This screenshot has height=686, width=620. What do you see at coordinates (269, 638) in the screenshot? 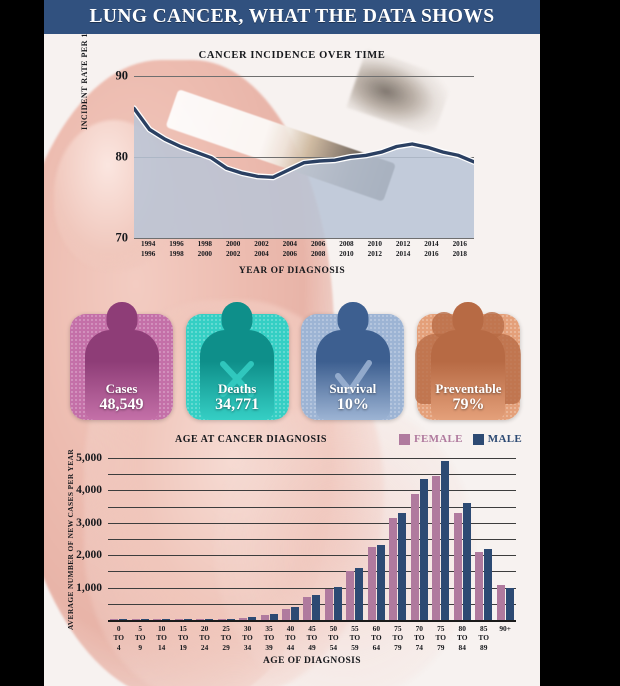
I see `bar-chart-x-tick: 35 TO 39` at bounding box center [269, 638].